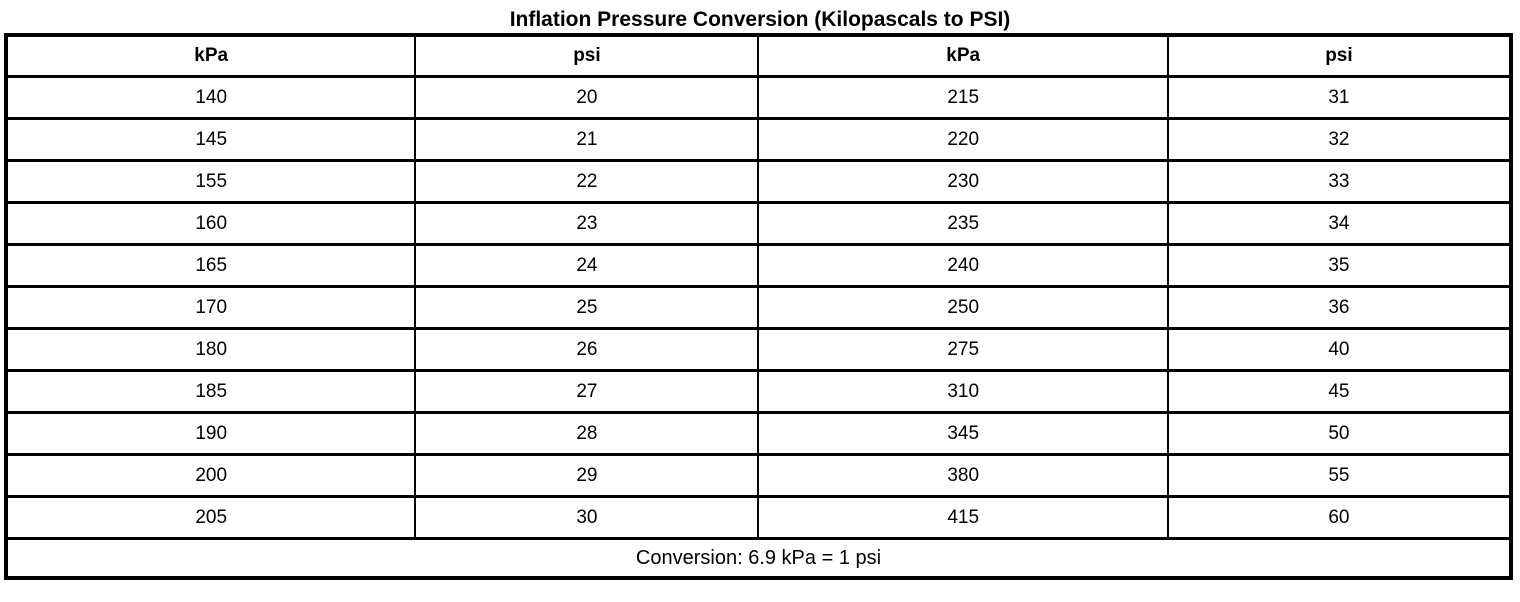 The width and height of the screenshot is (1520, 602). What do you see at coordinates (210, 391) in the screenshot?
I see `table-cell: 185` at bounding box center [210, 391].